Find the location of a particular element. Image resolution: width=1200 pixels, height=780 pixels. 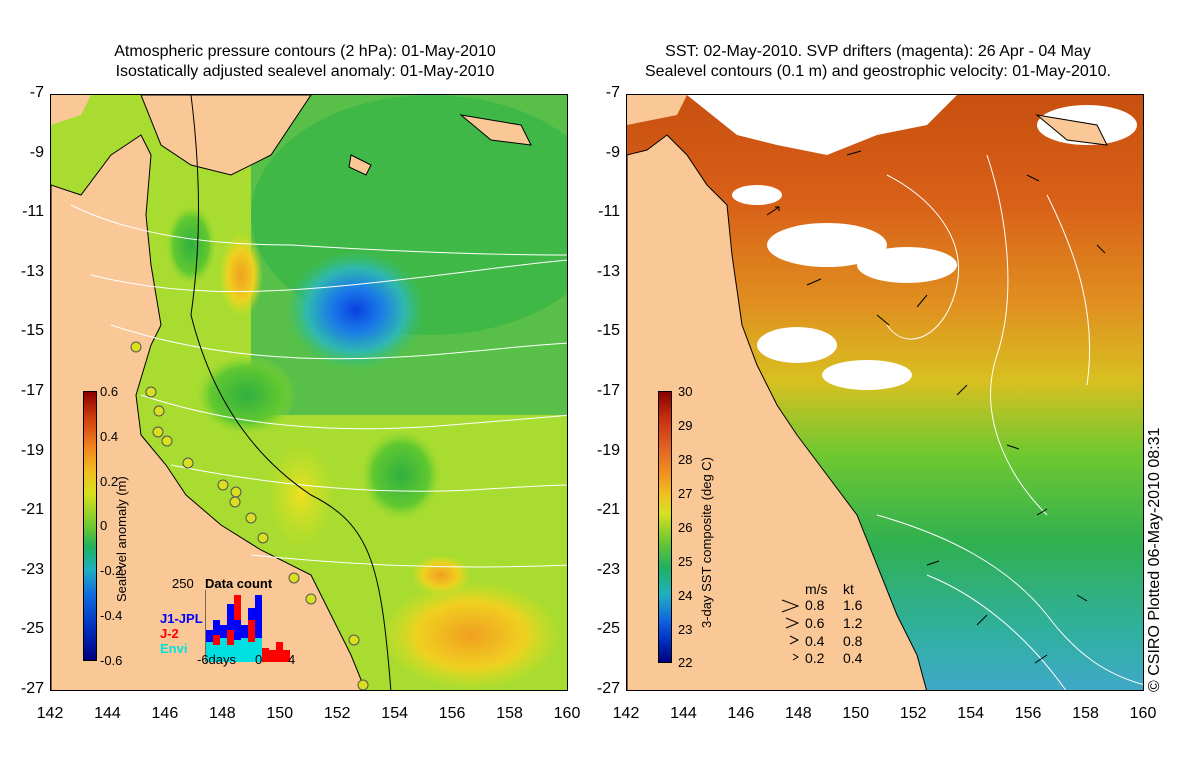

sst-colorbar is located at coordinates (665, 527).